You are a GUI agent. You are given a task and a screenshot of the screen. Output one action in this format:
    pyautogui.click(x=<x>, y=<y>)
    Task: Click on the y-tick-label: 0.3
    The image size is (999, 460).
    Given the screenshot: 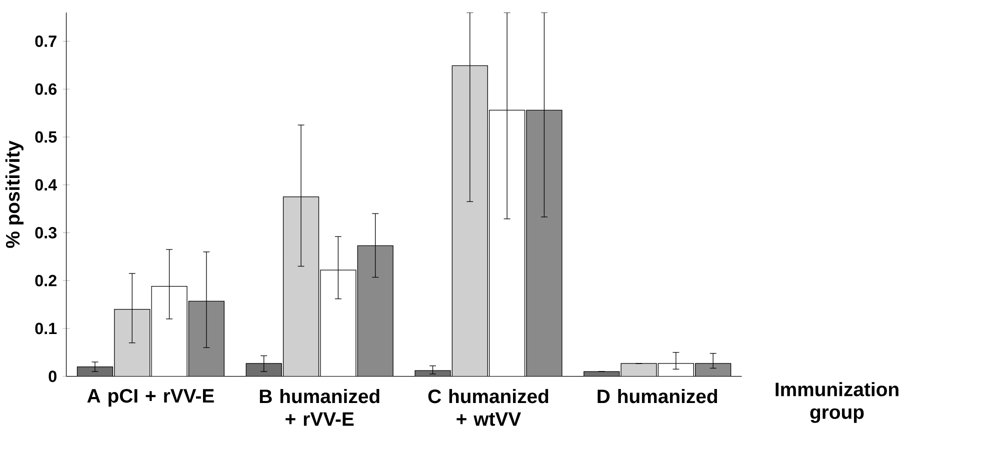 What is the action you would take?
    pyautogui.click(x=46, y=232)
    